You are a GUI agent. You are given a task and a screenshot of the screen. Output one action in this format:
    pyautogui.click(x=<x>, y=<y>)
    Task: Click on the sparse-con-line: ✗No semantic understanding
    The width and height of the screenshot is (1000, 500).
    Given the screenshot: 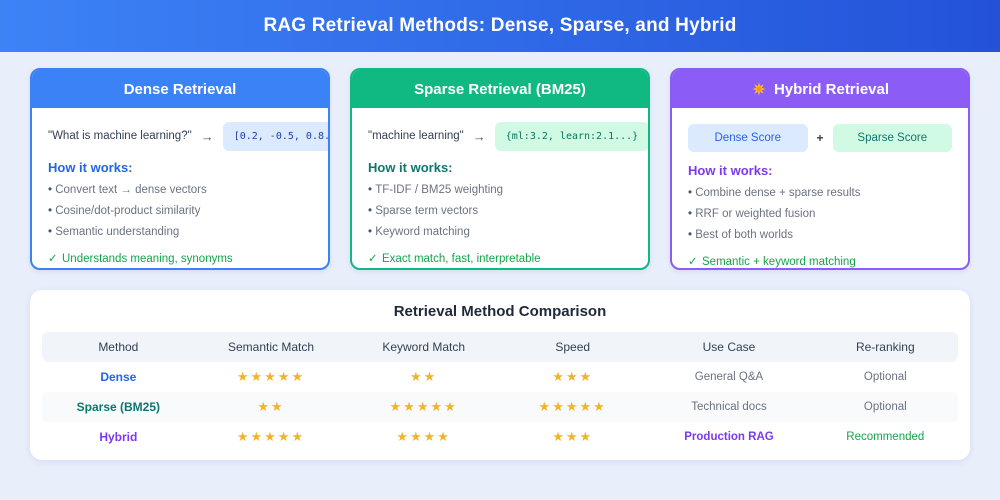 What is the action you would take?
    pyautogui.click(x=500, y=269)
    